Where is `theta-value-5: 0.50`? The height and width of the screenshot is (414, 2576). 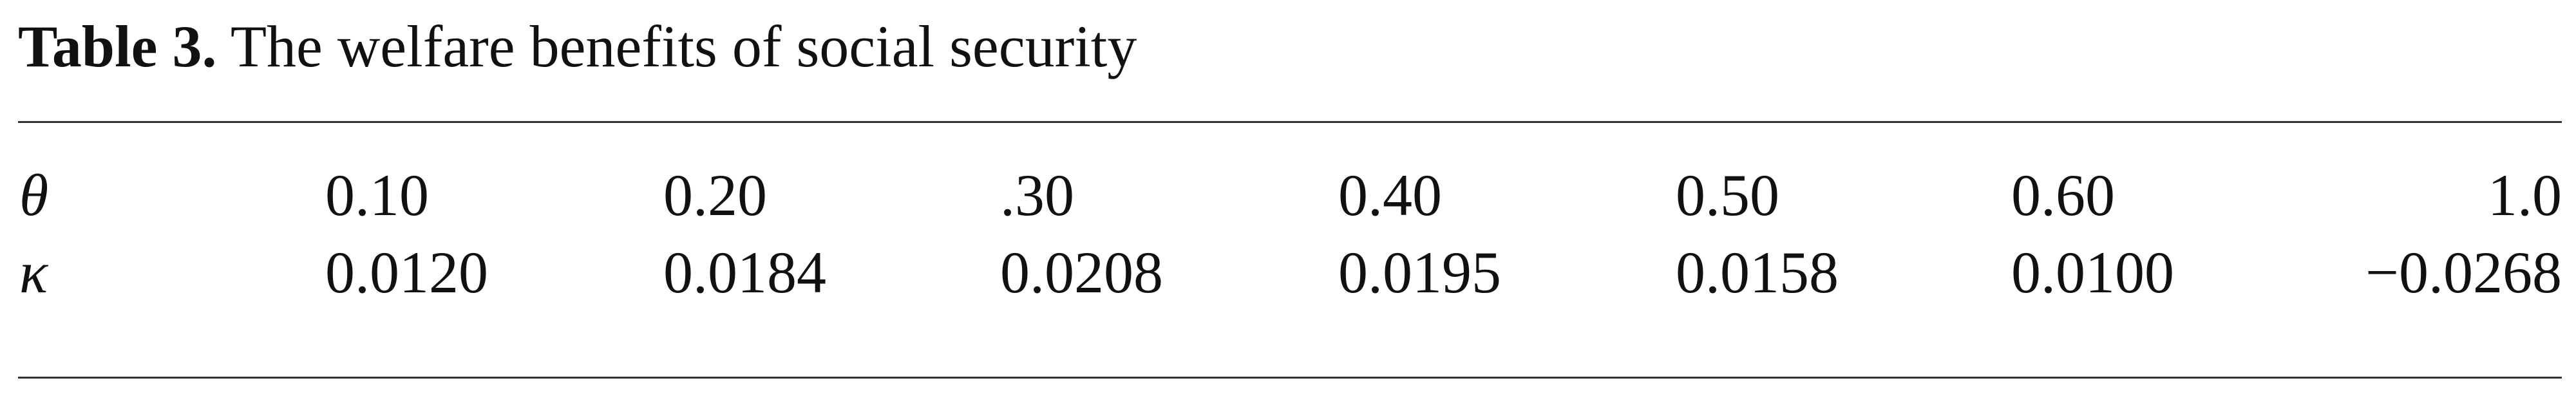 theta-value-5: 0.50 is located at coordinates (1727, 195).